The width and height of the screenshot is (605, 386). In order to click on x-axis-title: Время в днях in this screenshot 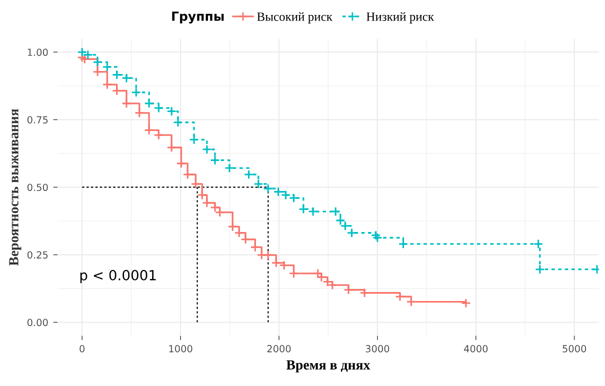, I will do `click(328, 366)`.